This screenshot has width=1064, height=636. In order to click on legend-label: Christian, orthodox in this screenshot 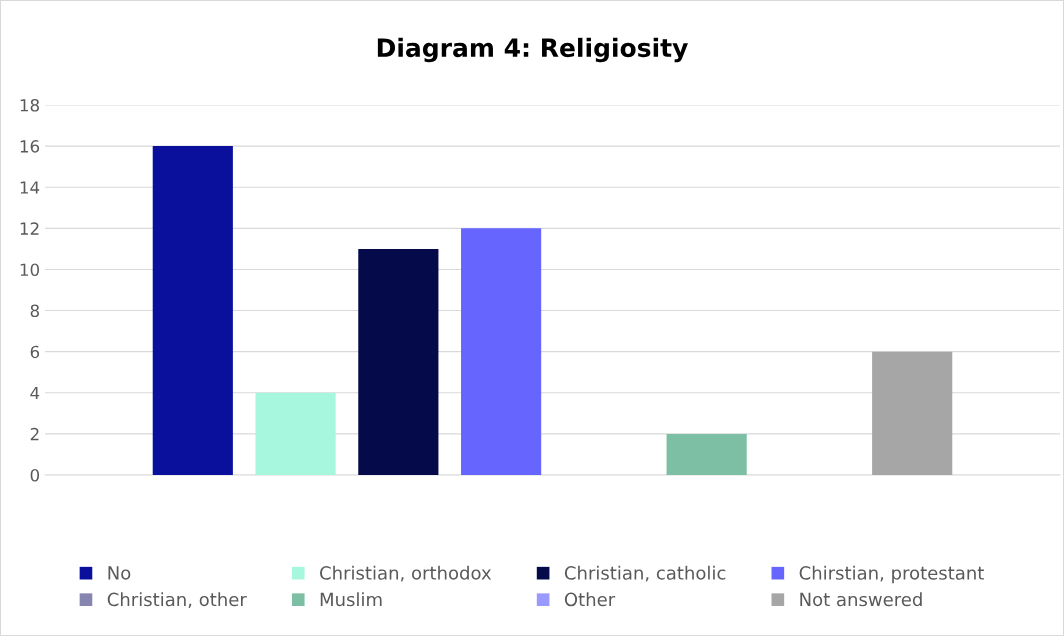, I will do `click(406, 573)`.